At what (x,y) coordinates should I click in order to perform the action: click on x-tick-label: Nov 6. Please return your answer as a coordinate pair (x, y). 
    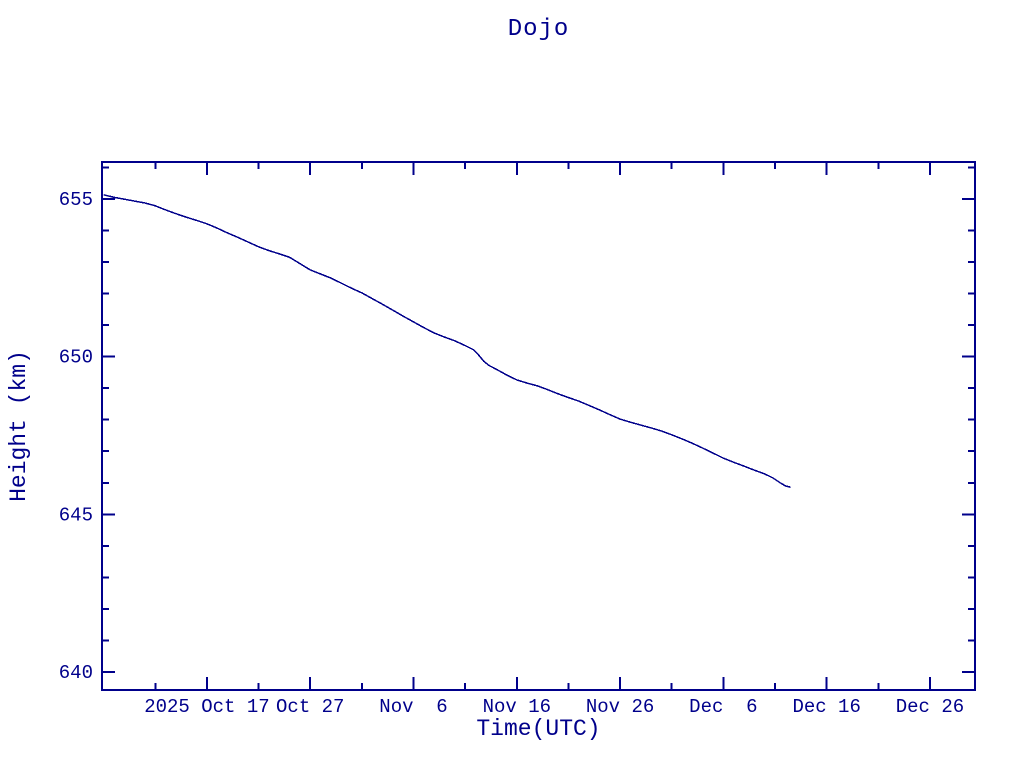
    Looking at the image, I should click on (413, 707).